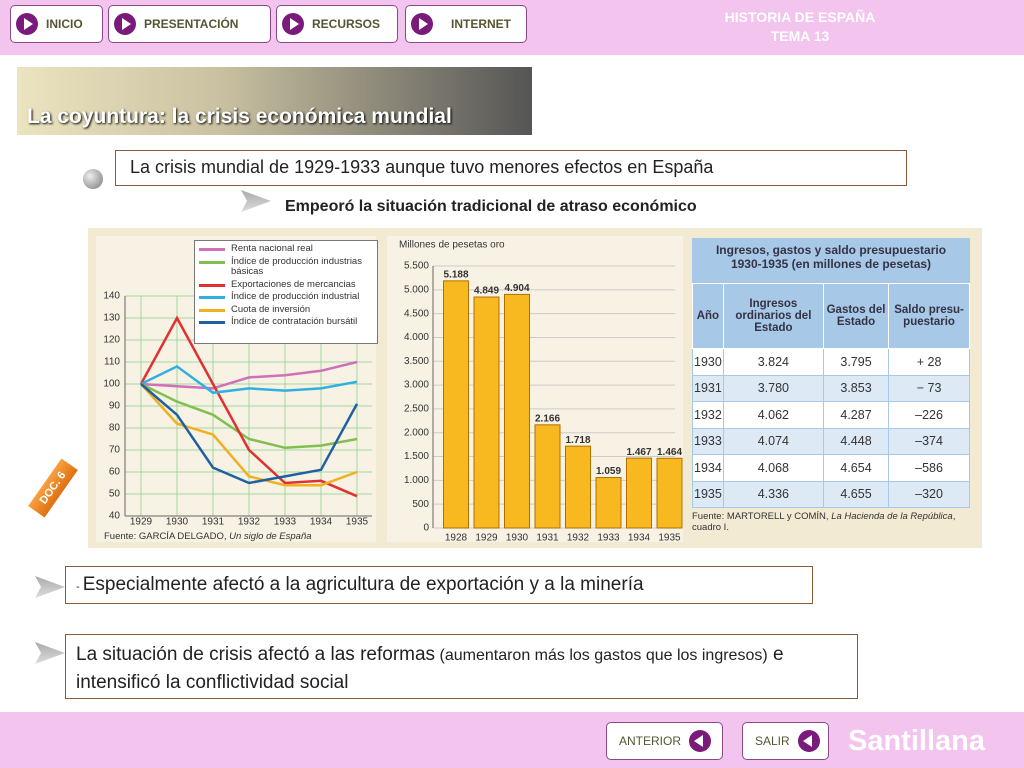 The width and height of the screenshot is (1024, 768). Describe the element at coordinates (773, 494) in the screenshot. I see `cell: 4.336` at that location.